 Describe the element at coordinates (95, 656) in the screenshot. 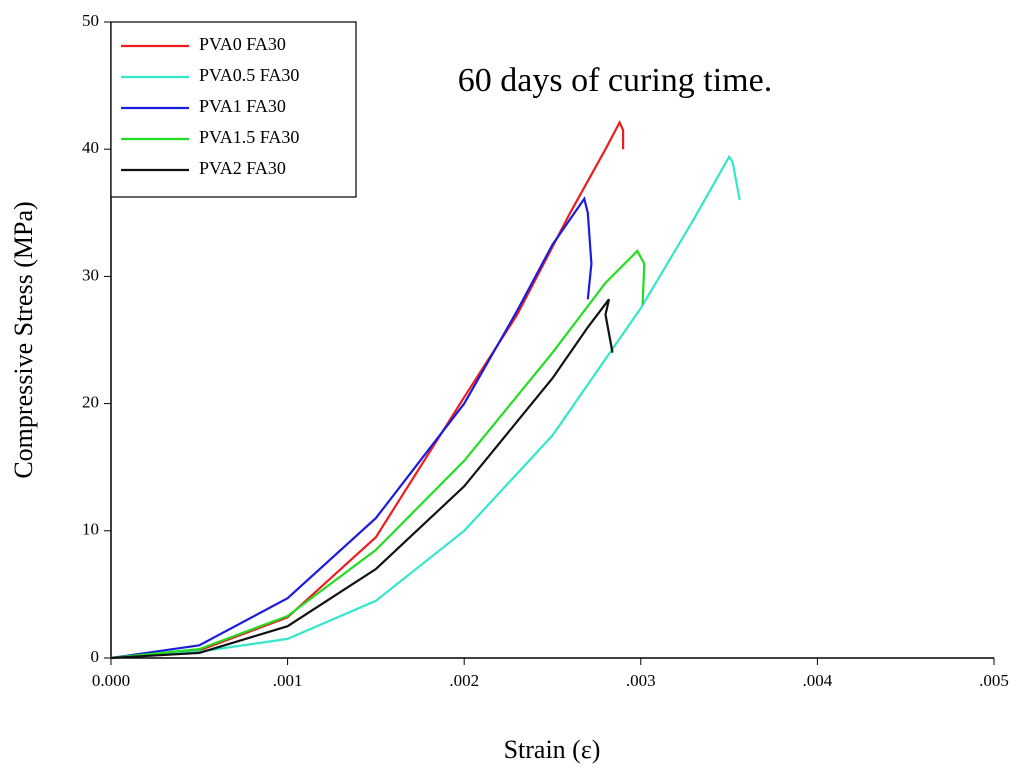

I see `y-tick-label: 0` at that location.